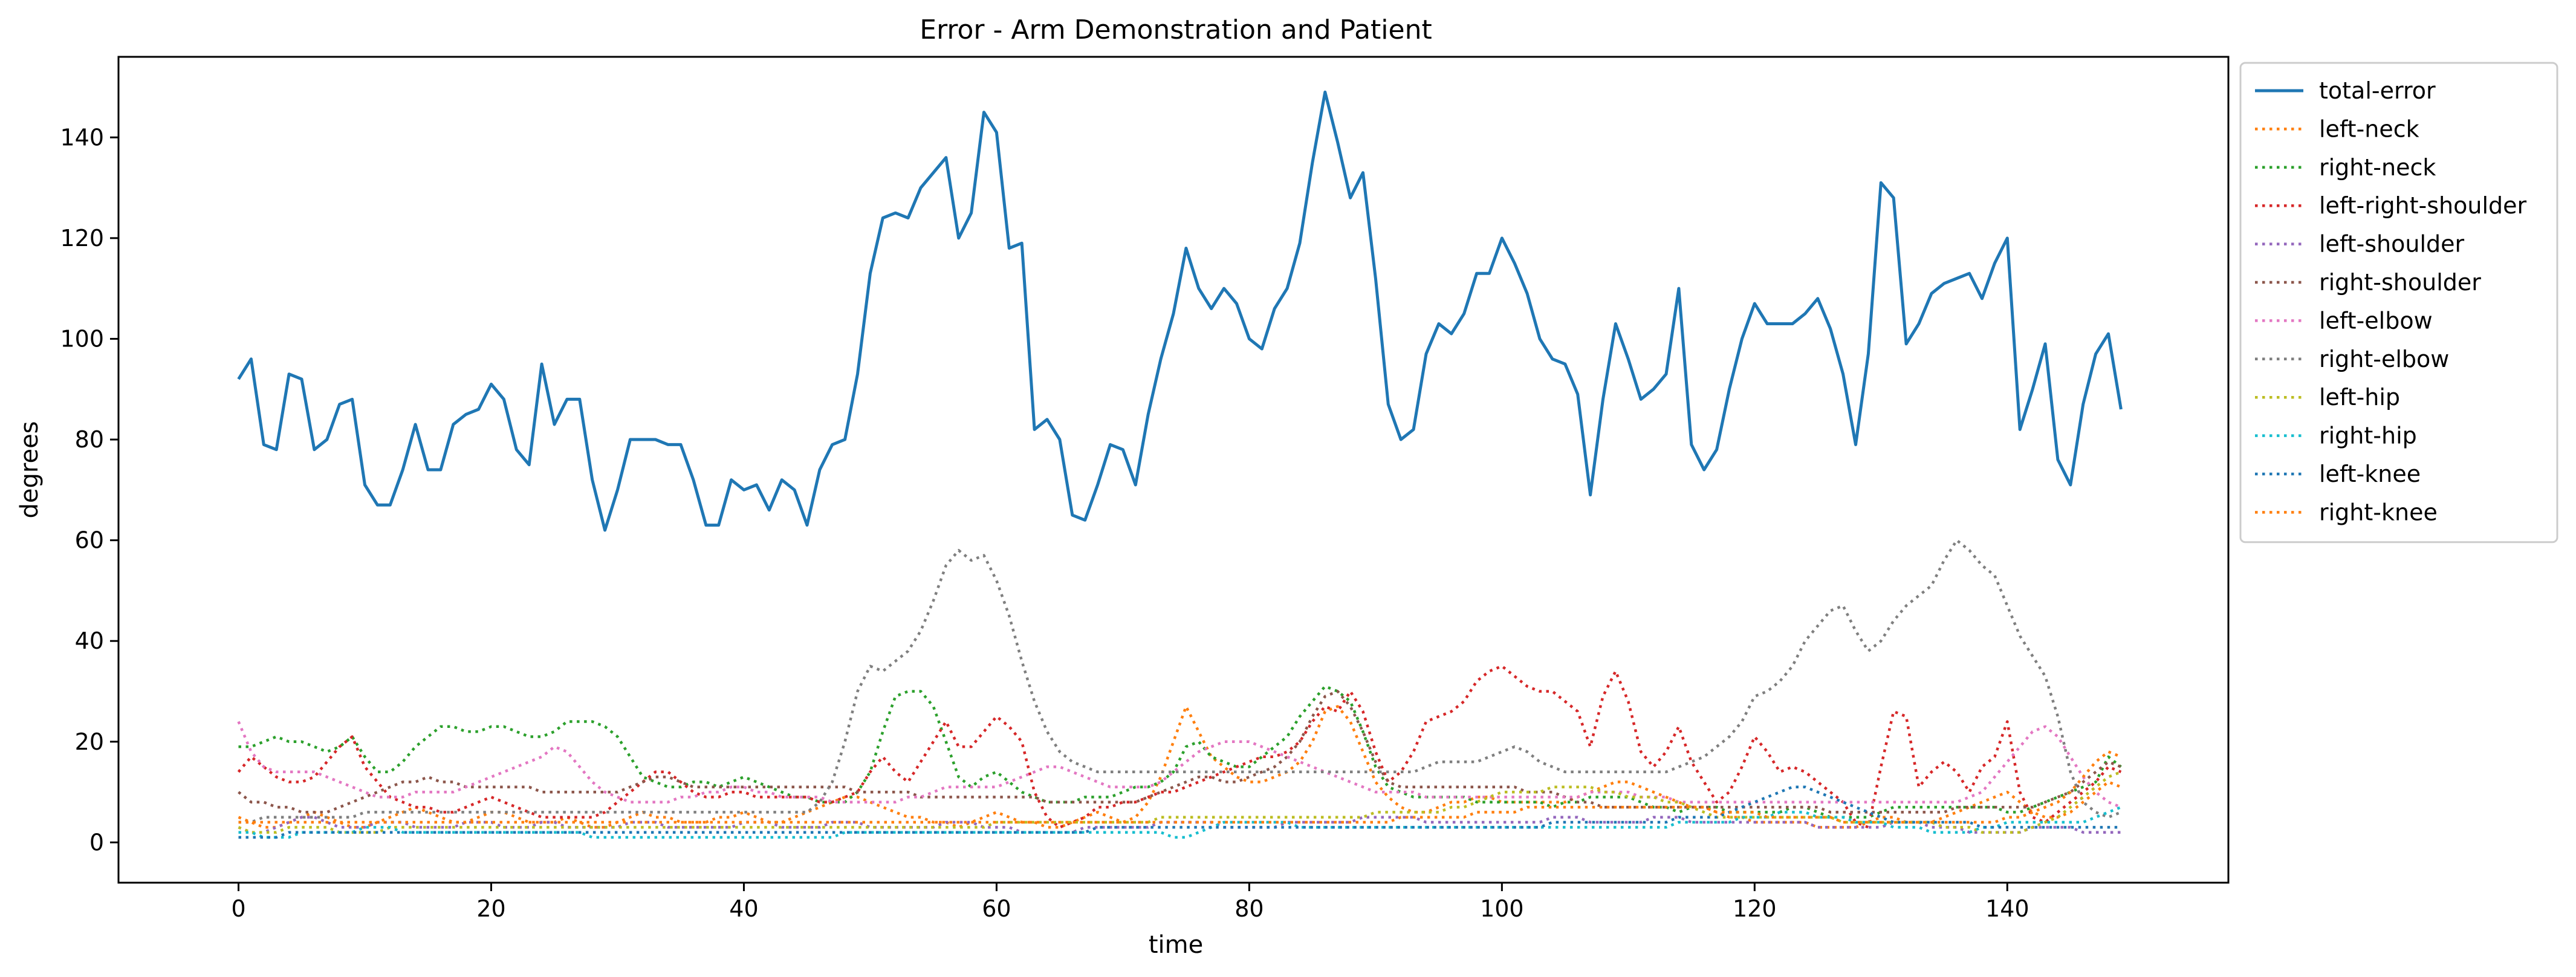 This screenshot has width=2576, height=977. I want to click on y-tick-label: 40, so click(90, 641).